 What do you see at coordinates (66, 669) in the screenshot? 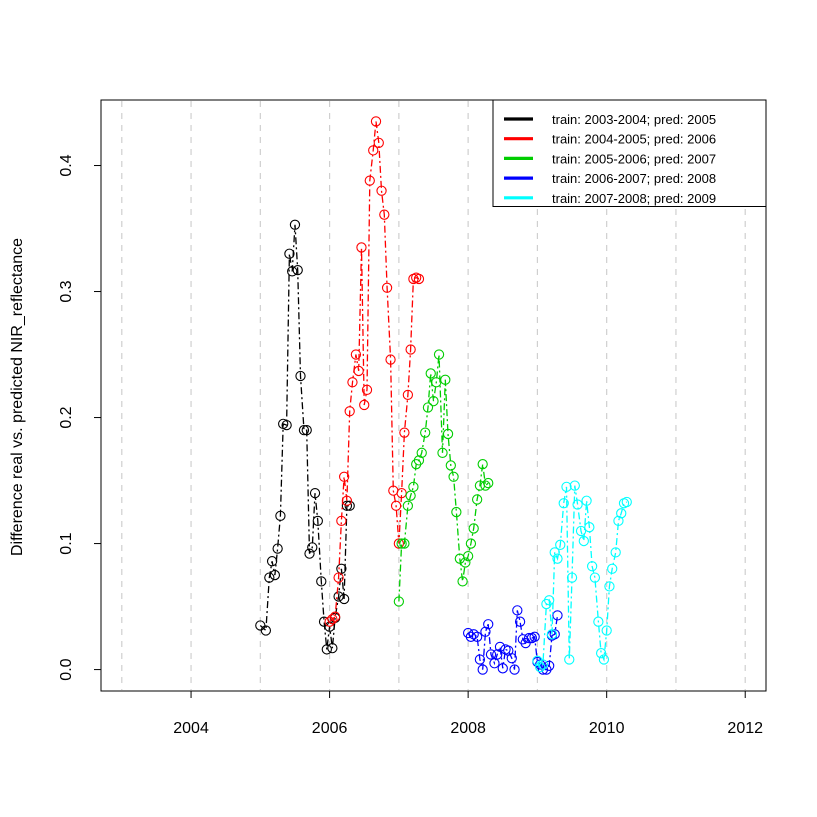
I see `y-tick-label: 0.0` at bounding box center [66, 669].